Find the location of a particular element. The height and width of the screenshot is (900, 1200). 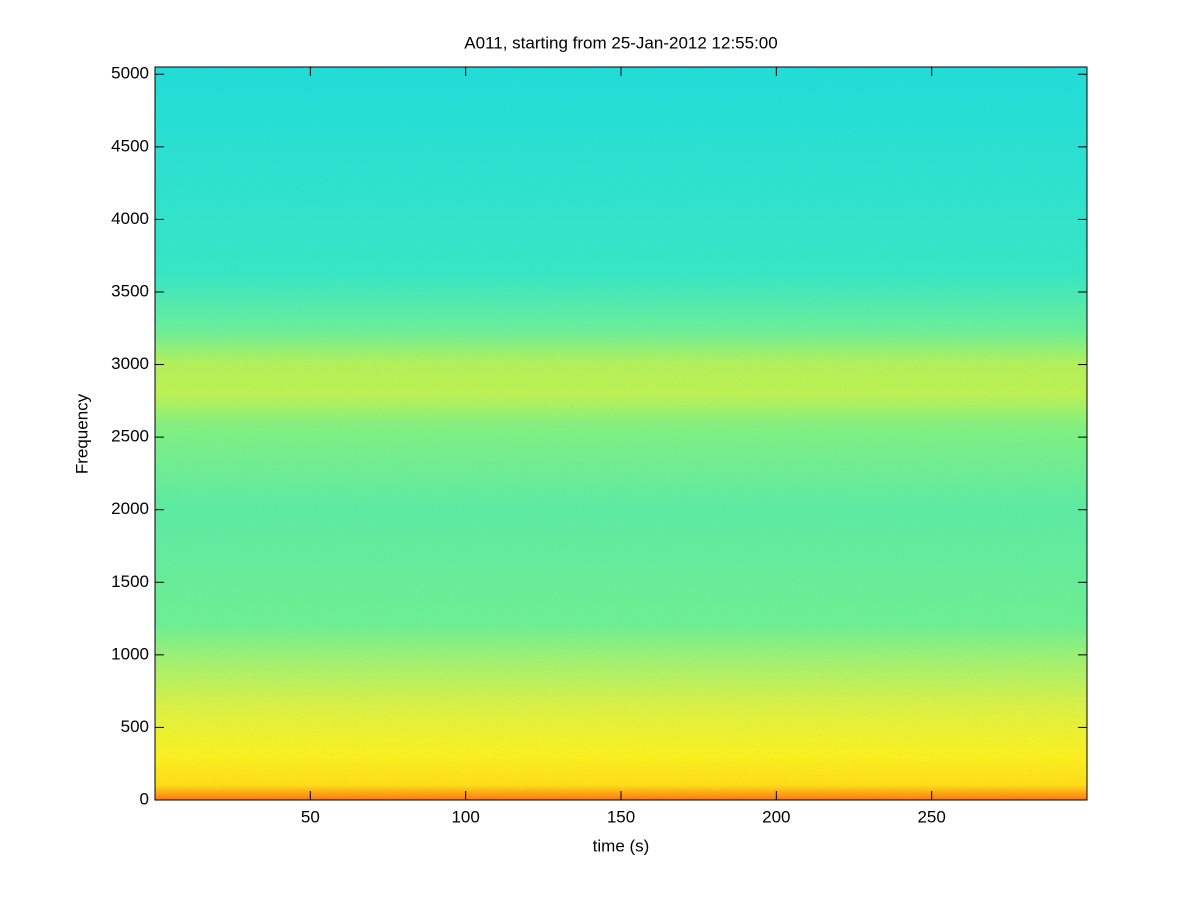

x-tick-label: 150 is located at coordinates (621, 816).